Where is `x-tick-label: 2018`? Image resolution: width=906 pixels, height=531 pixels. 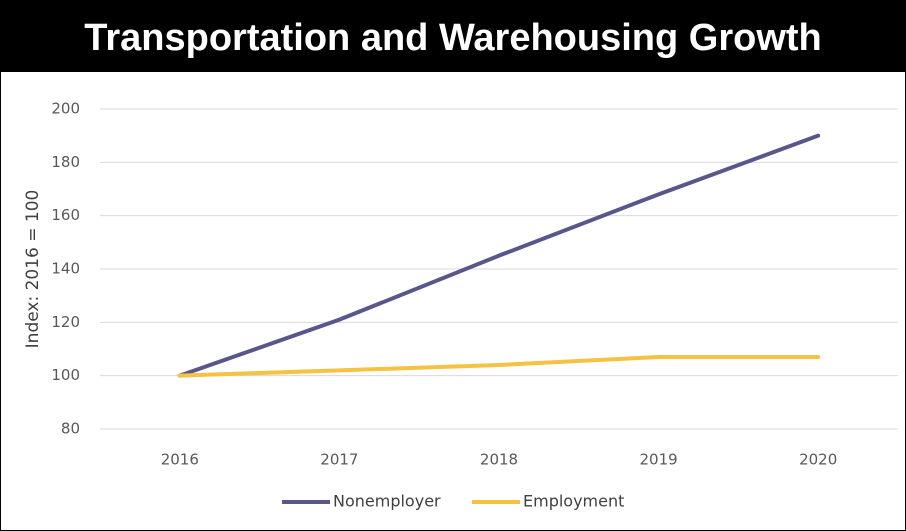 x-tick-label: 2018 is located at coordinates (499, 460).